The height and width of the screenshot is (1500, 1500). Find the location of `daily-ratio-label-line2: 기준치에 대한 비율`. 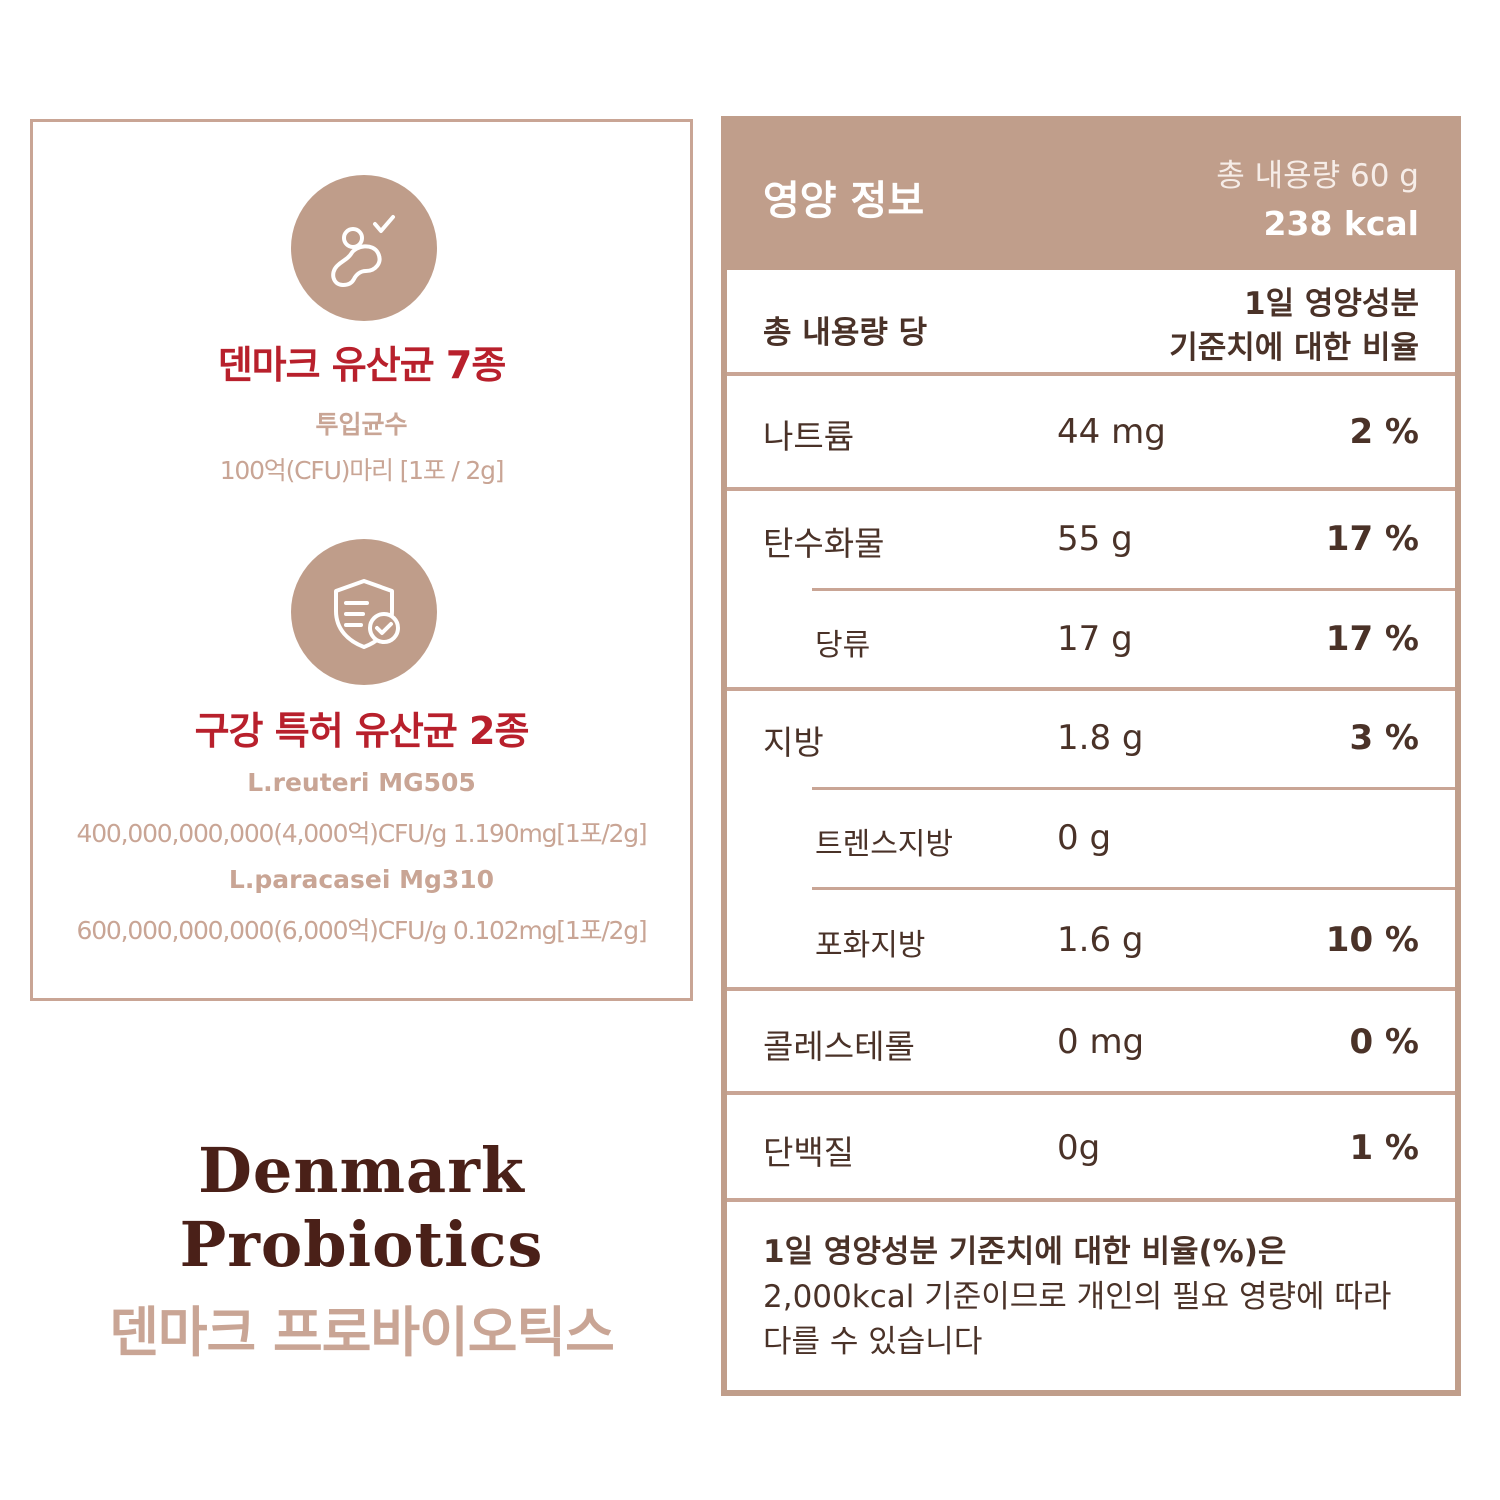

daily-ratio-label-line2: 기준치에 대한 비율 is located at coordinates (1294, 348).